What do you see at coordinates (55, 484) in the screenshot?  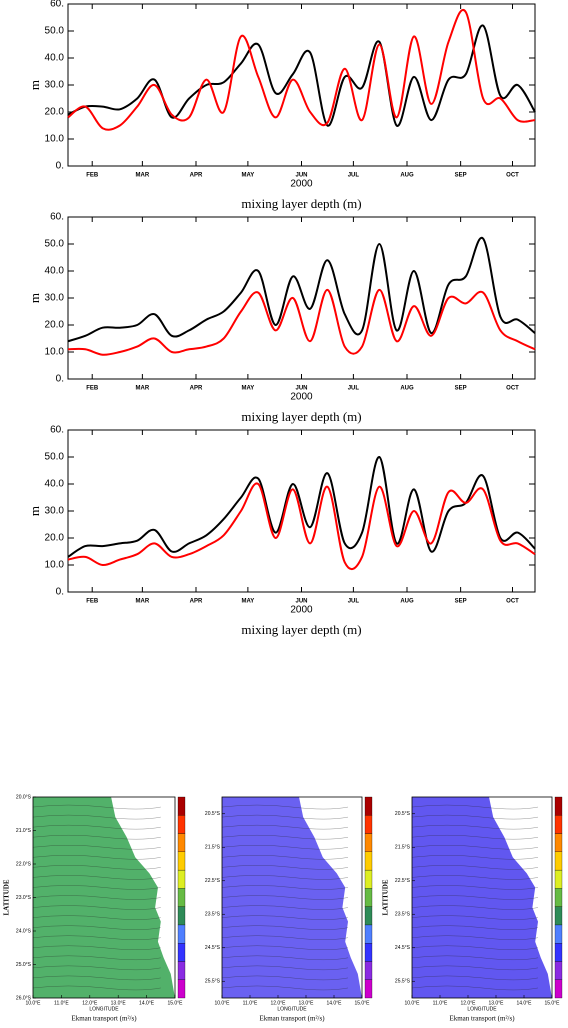 I see `y-tick-label: 40.0` at bounding box center [55, 484].